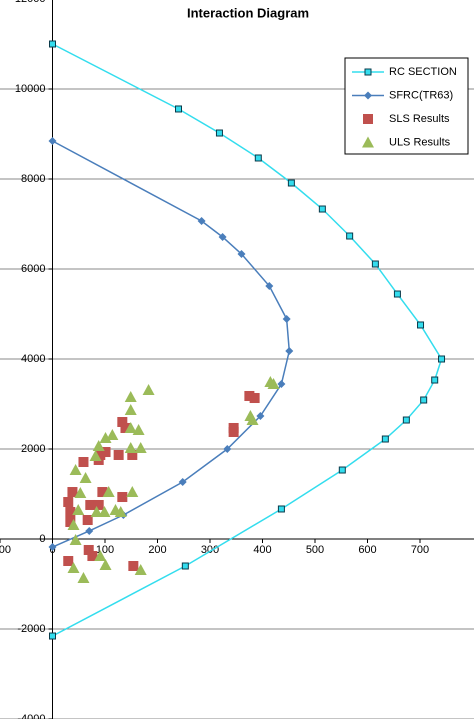 The height and width of the screenshot is (719, 474). Describe the element at coordinates (262, 550) in the screenshot. I see `x-tick-label: 400` at that location.